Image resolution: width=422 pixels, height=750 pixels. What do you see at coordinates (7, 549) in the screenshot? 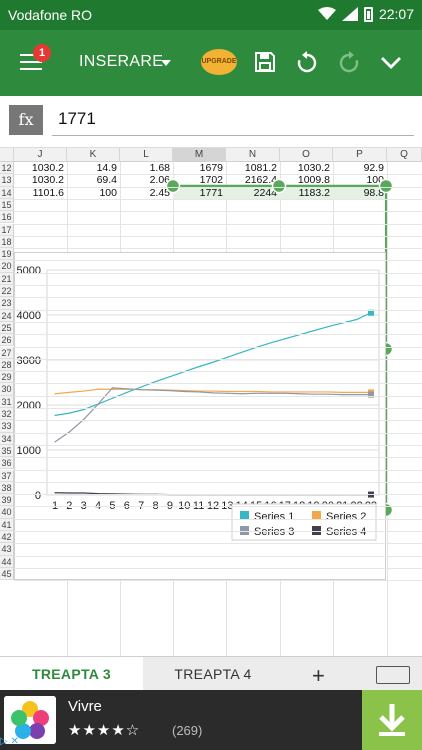
I see `row-header: 43` at bounding box center [7, 549].